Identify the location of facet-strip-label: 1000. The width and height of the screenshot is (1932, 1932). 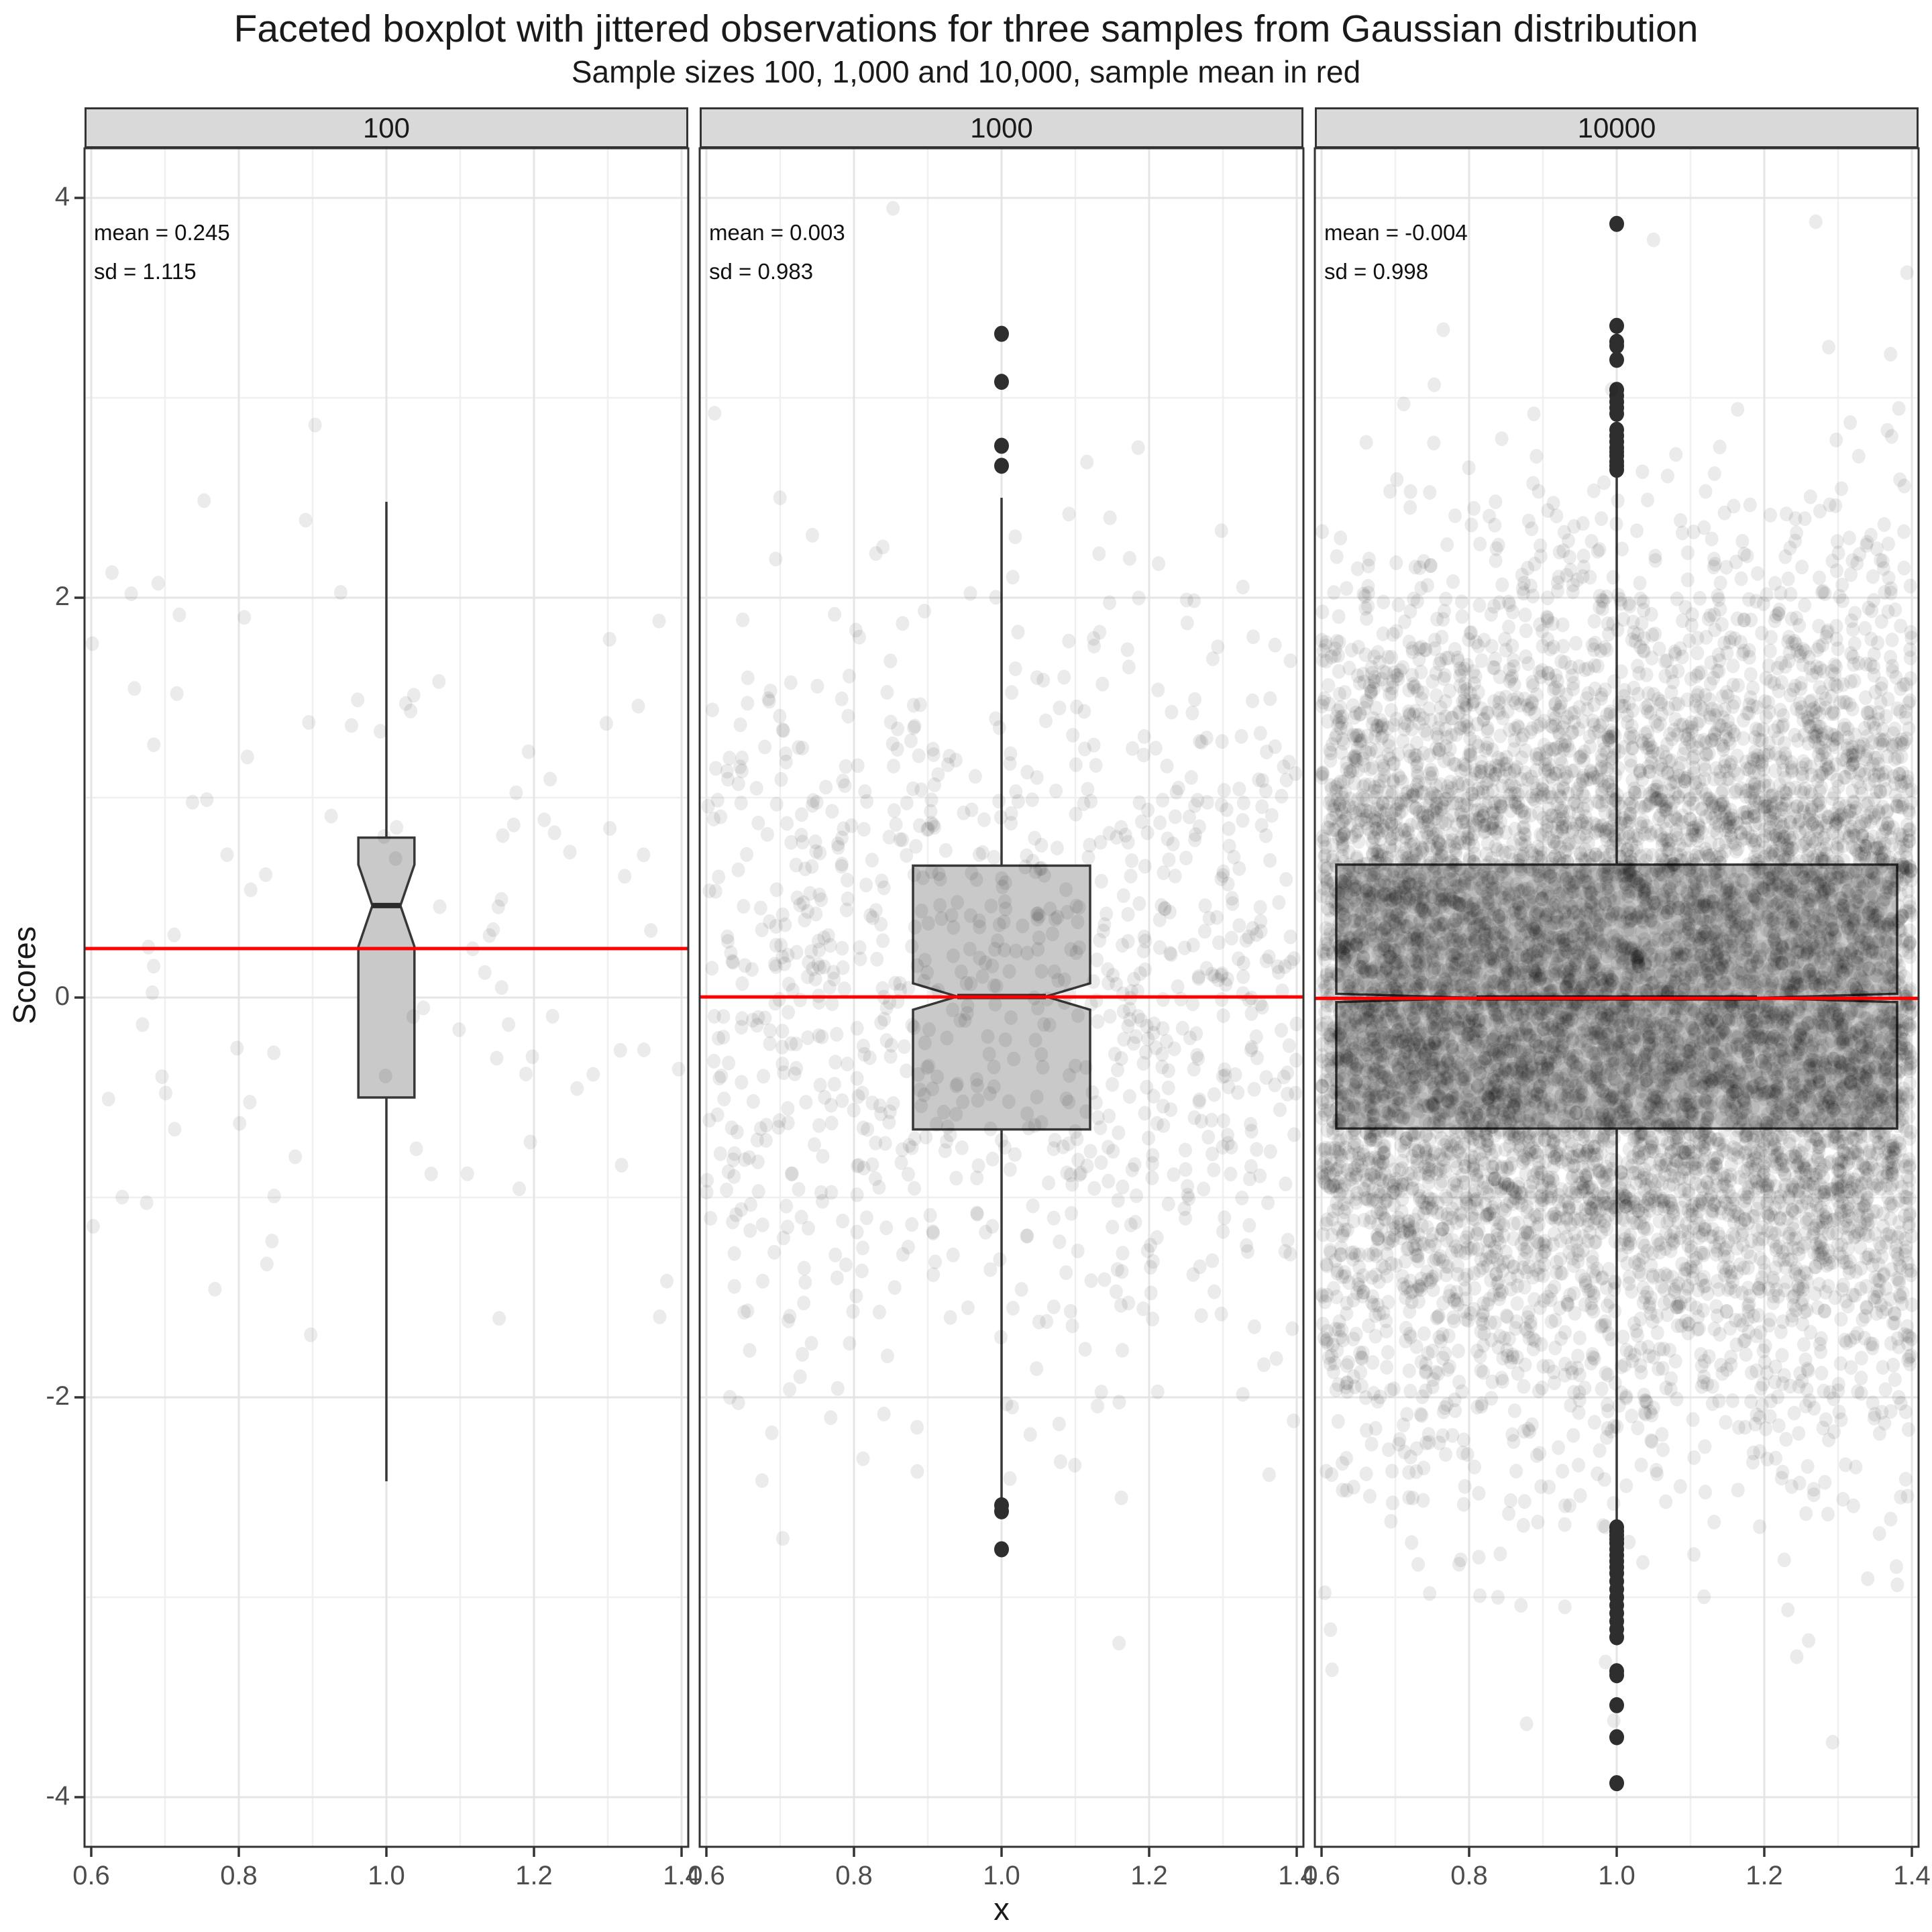
(1001, 127).